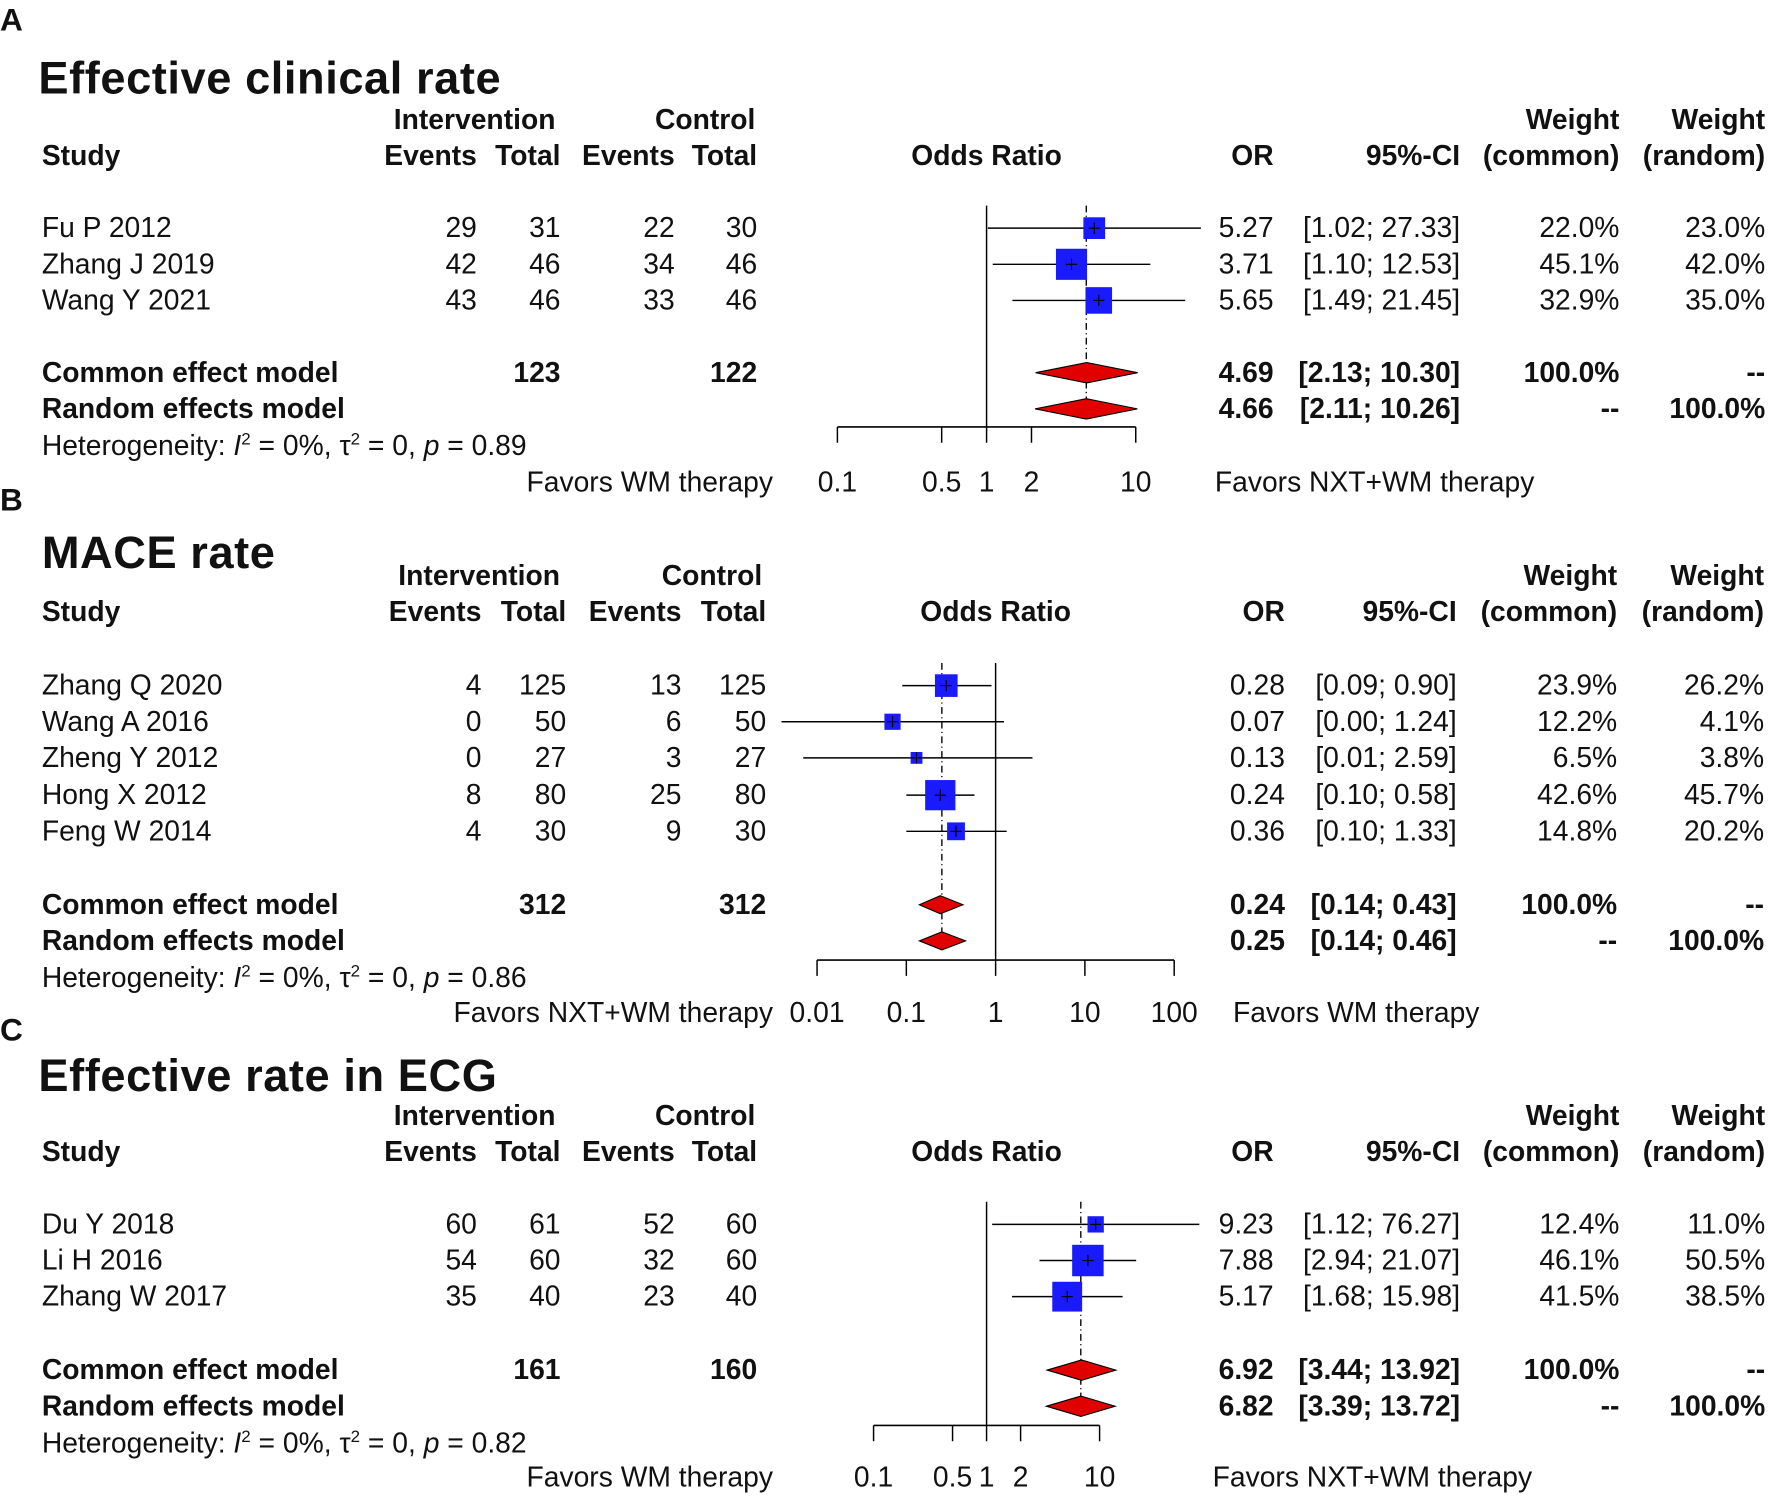 The height and width of the screenshot is (1500, 1772). Describe the element at coordinates (461, 1224) in the screenshot. I see `intervention-events: 60` at that location.